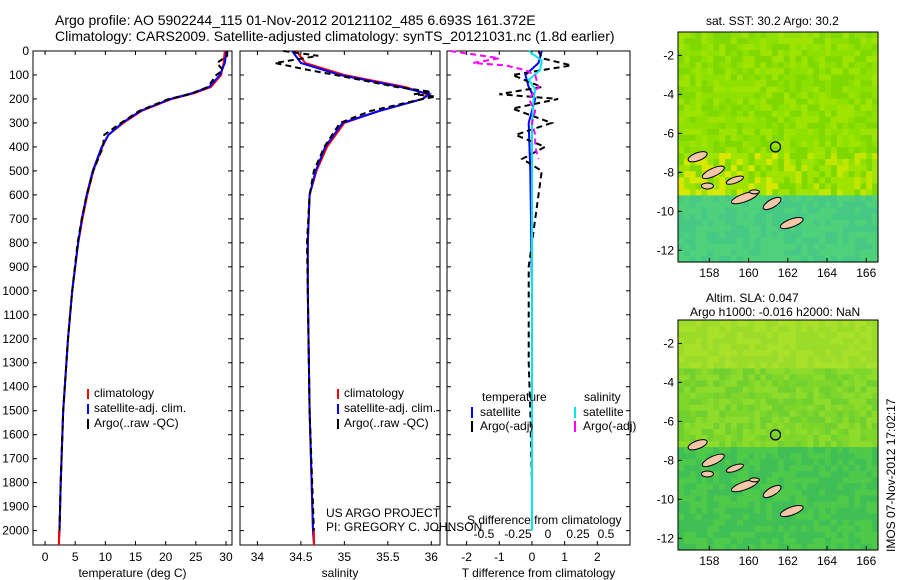  I want to click on legend-label: satellite-adj. clim., so click(140, 408).